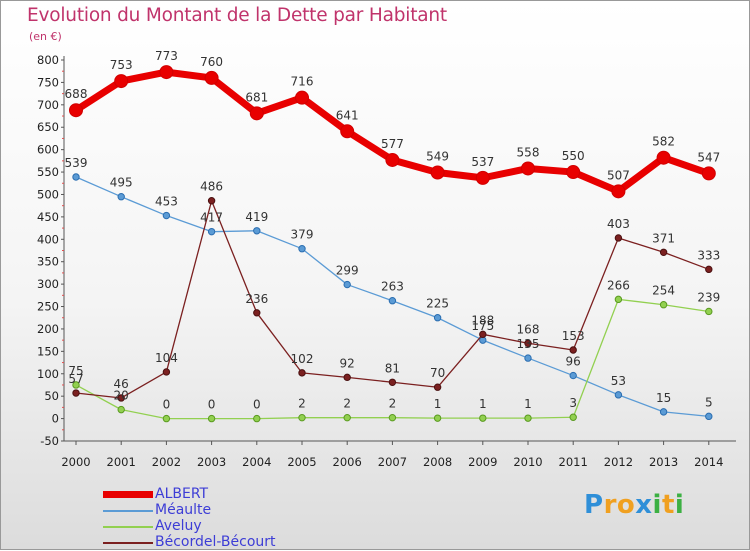  Describe the element at coordinates (178, 526) in the screenshot. I see `legend-label-aveluy: Aveluy` at that location.